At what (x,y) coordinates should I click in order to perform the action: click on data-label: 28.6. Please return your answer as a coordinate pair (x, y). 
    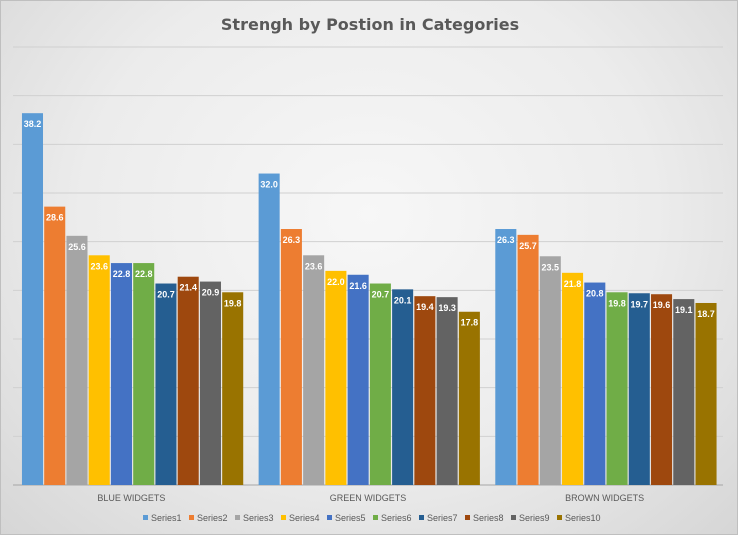
    Looking at the image, I should click on (55, 218).